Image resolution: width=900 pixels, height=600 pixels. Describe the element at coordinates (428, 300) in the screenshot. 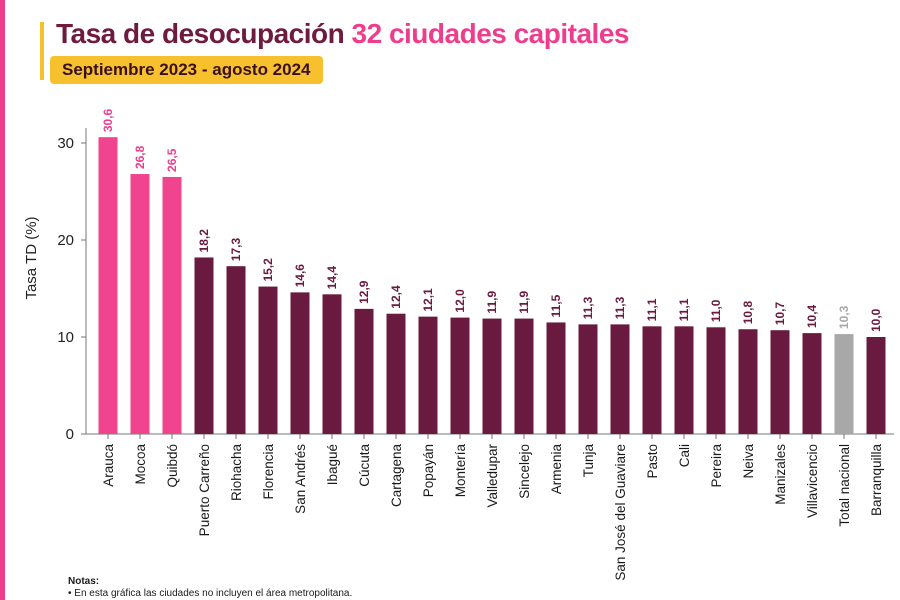

I see `bar-value-label: 12,1` at that location.